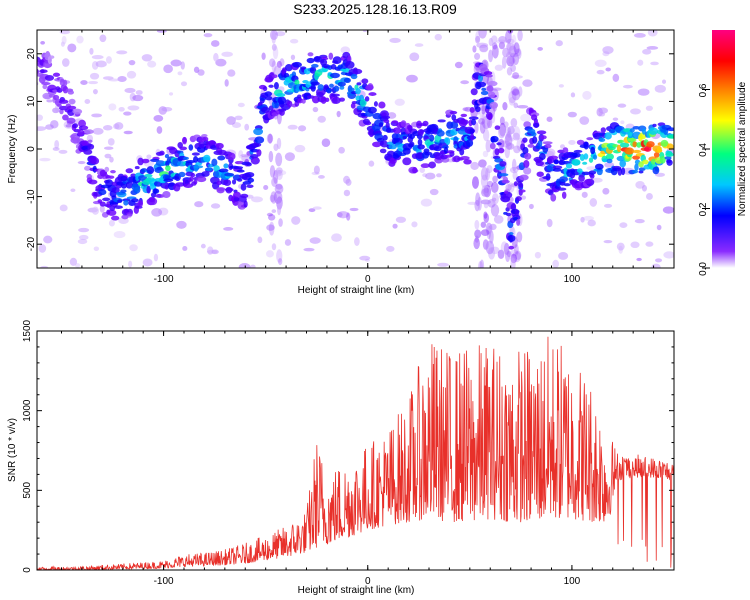  What do you see at coordinates (12, 450) in the screenshot?
I see `snr-y-axis-label: SNR (10 * v/v)` at bounding box center [12, 450].